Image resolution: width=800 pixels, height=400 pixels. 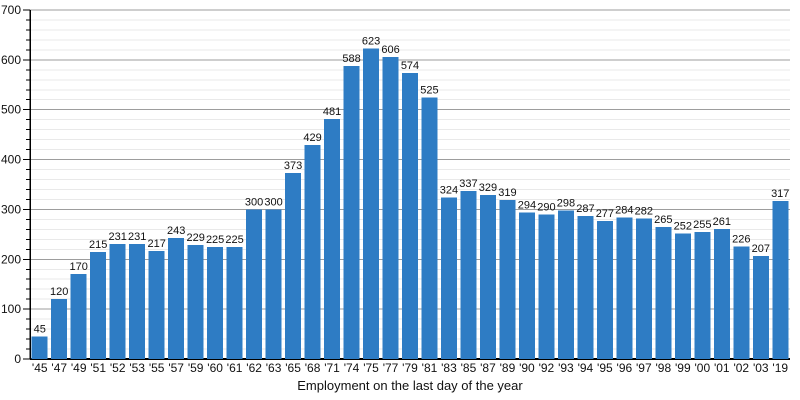 I want to click on bar-value-label: 170, so click(x=79, y=267).